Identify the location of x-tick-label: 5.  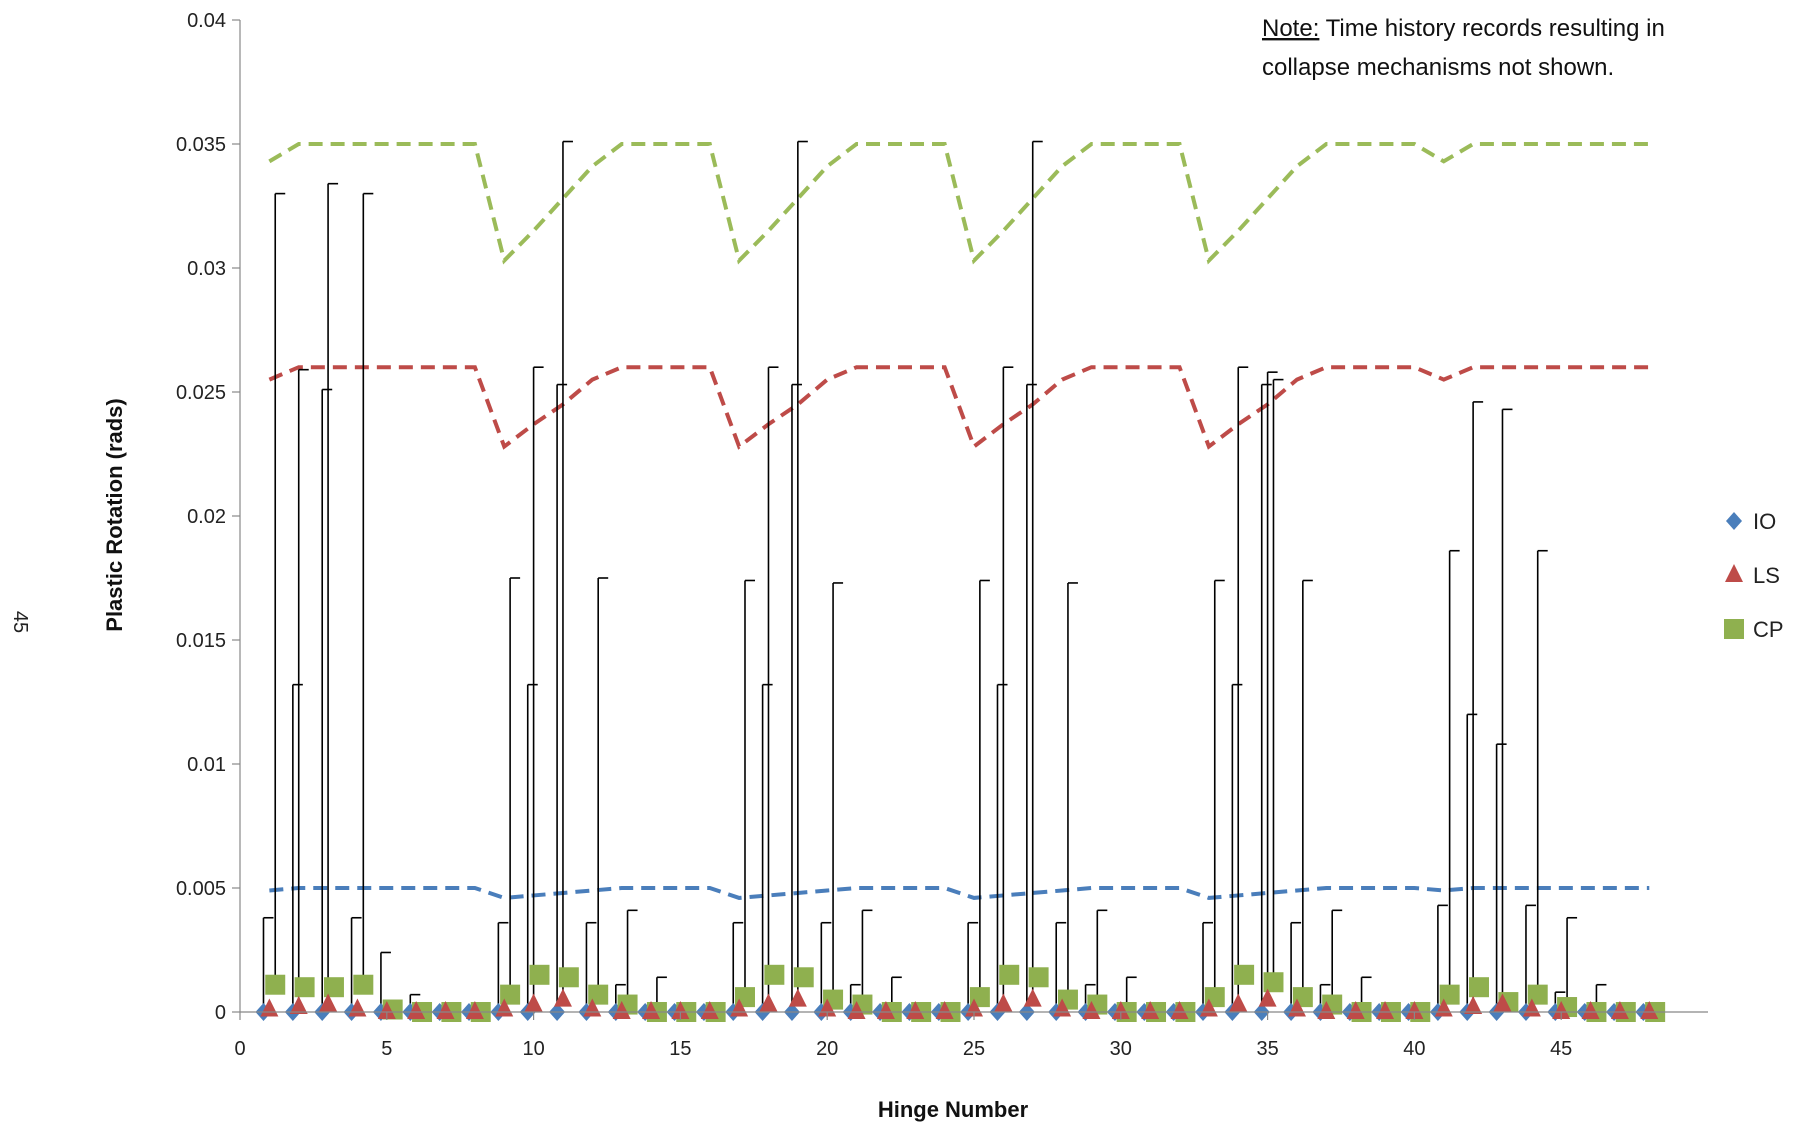
(386, 1049).